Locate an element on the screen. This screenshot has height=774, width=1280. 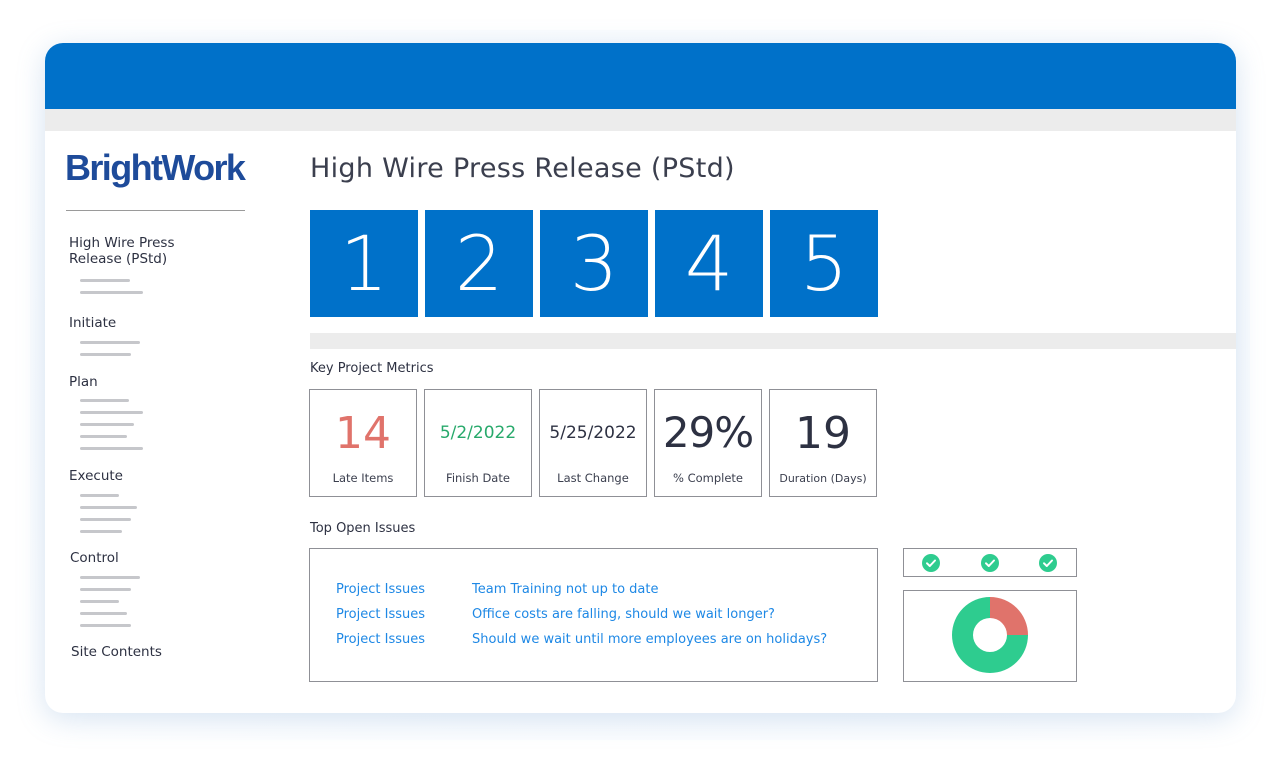
metric-finish-date: 5/2/2022 Finish Date is located at coordinates (478, 443).